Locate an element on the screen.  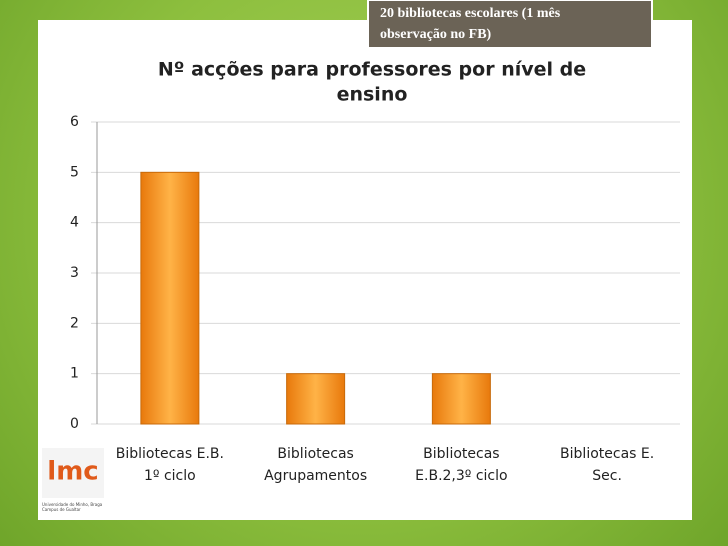
x-tick-label: 1º ciclo is located at coordinates (170, 476).